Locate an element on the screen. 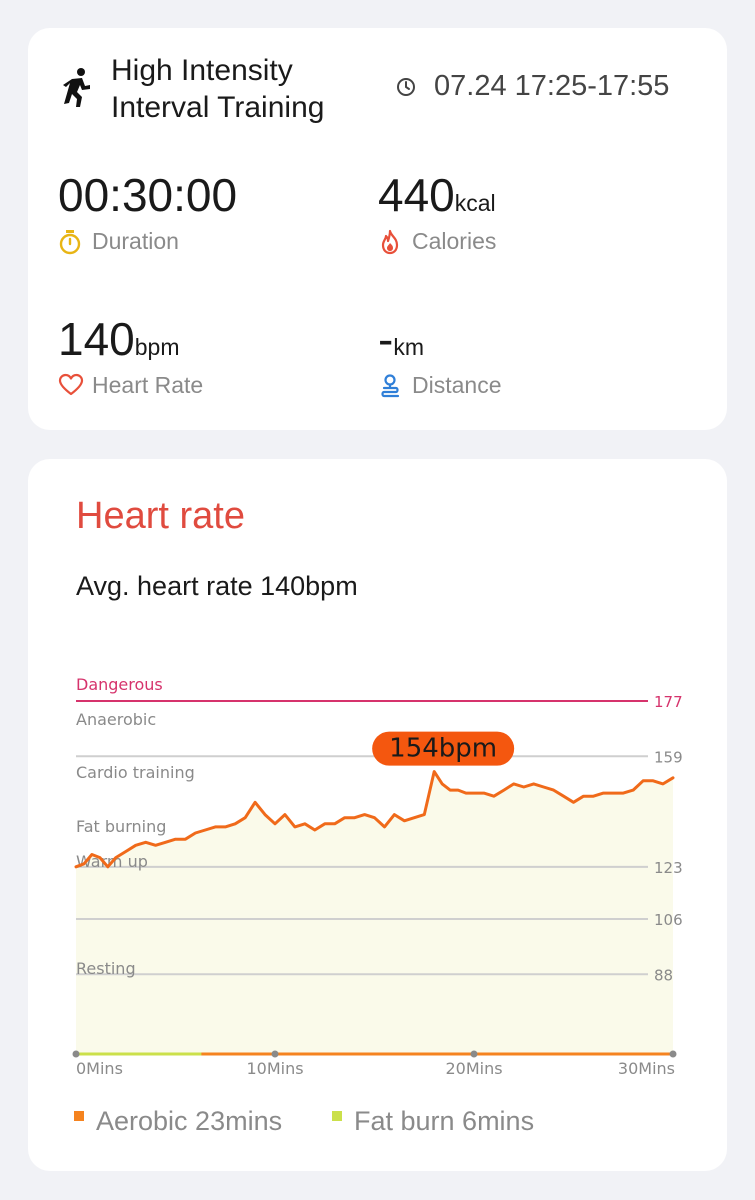  heart-rate-metric: 140bpm Heart Rate is located at coordinates (130, 355).